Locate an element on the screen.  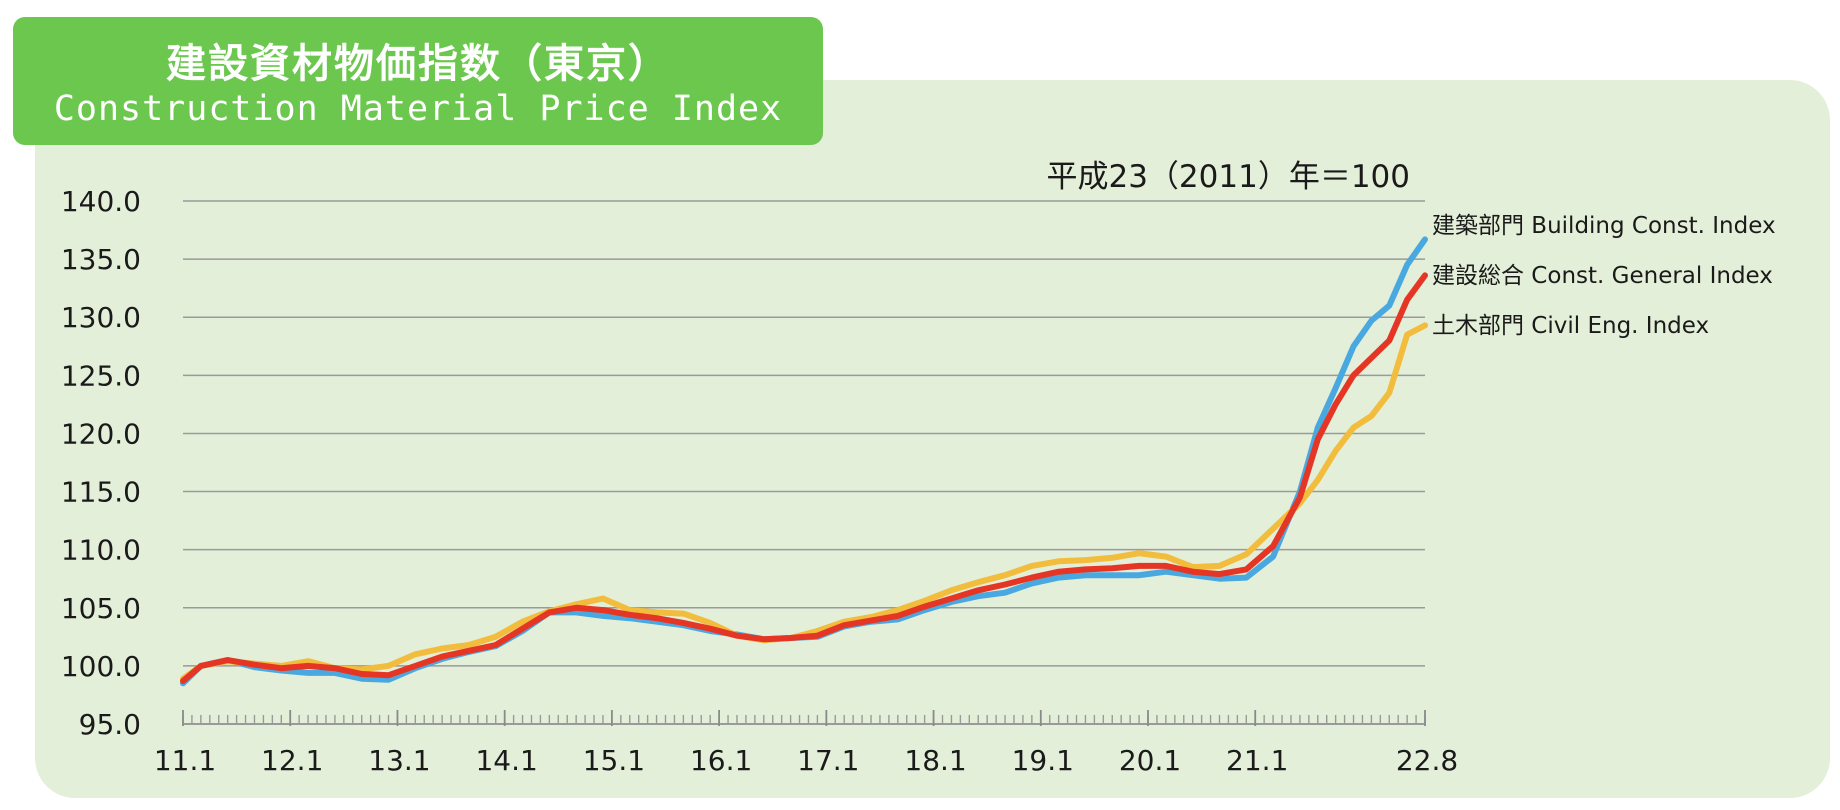
x-tick-label: 19.1 is located at coordinates (1043, 760).